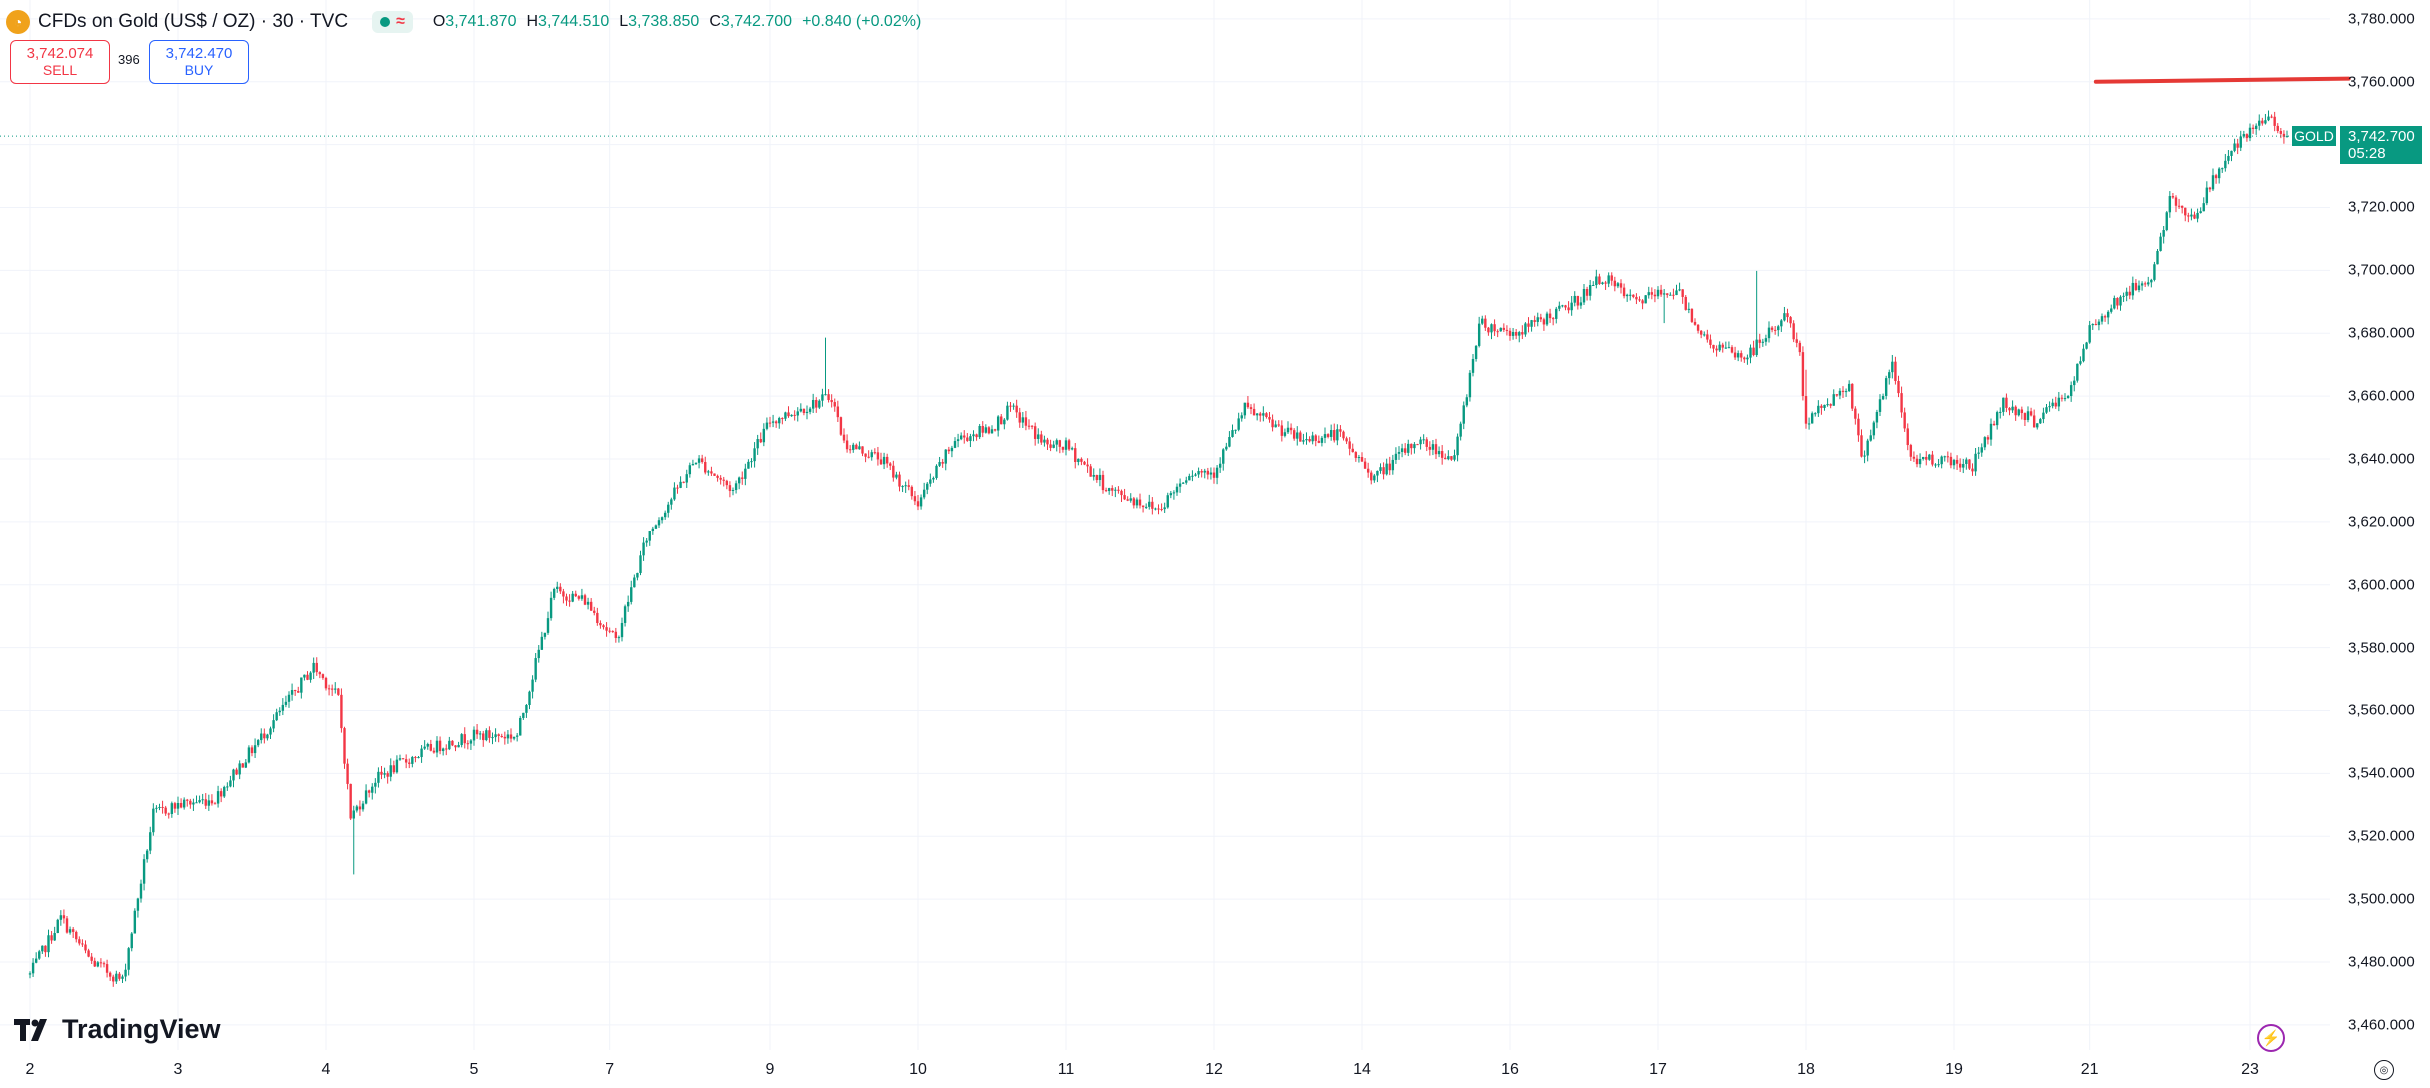 This screenshot has width=2430, height=1088. I want to click on time-tick-label: 7, so click(610, 1069).